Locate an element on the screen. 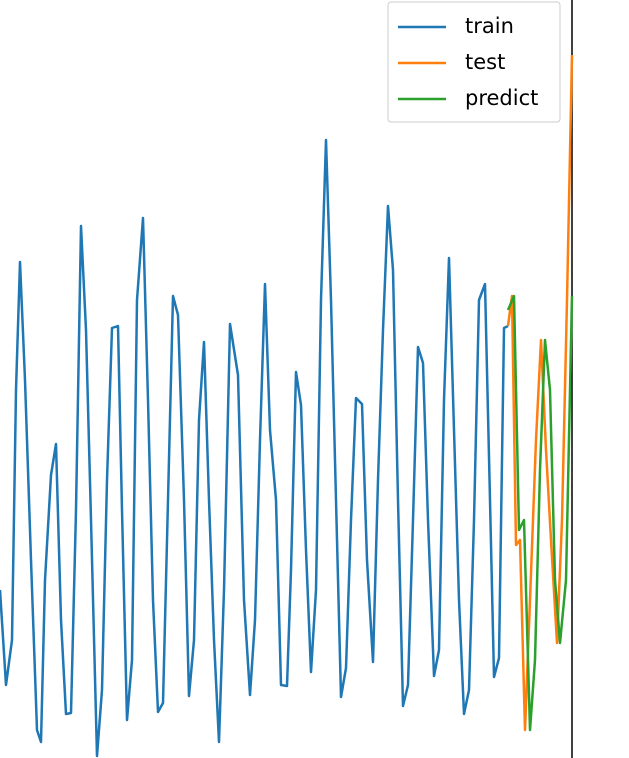 The image size is (629, 758). legend-label: train is located at coordinates (489, 26).